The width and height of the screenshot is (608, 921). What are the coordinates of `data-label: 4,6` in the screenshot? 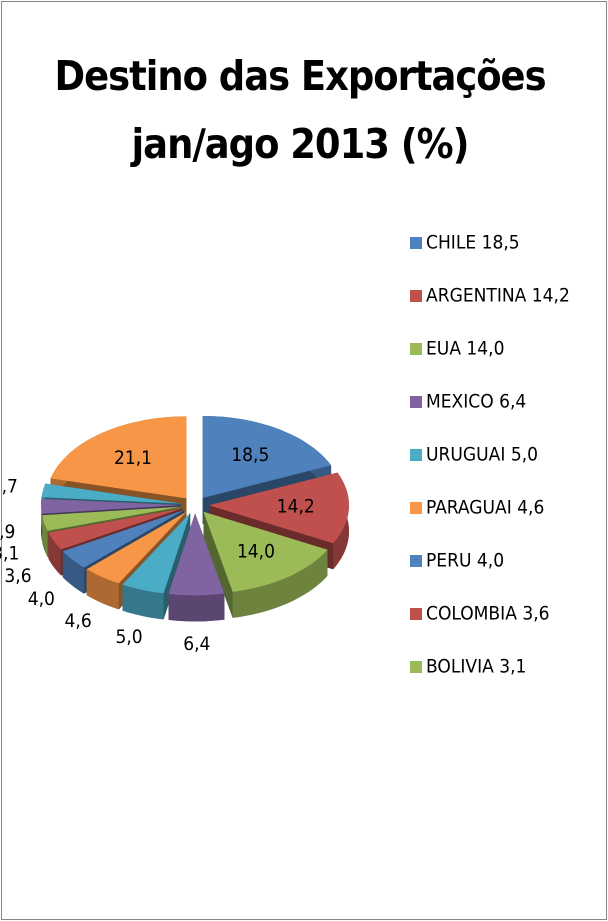 It's located at (78, 621).